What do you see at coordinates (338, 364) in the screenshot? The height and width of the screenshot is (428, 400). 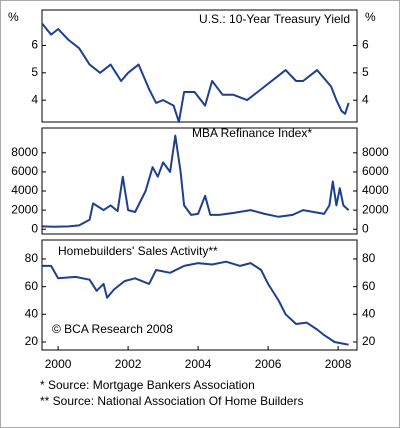 I see `x-tick-label: 2008` at bounding box center [338, 364].